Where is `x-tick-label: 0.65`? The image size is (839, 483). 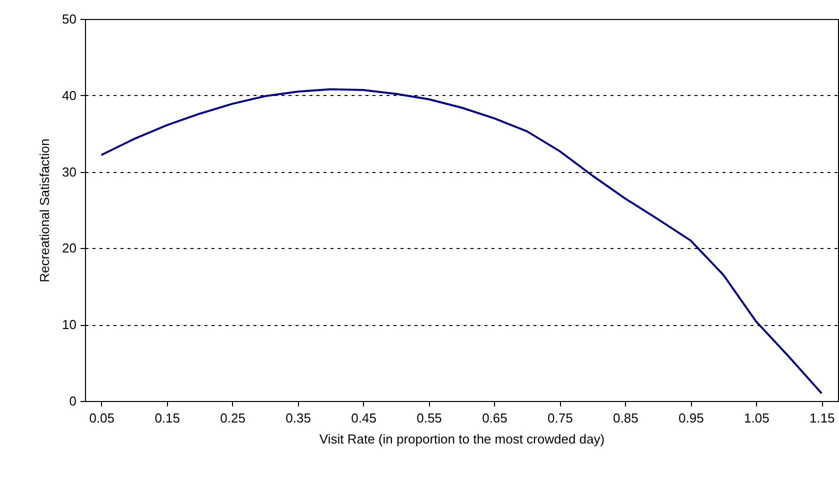
x-tick-label: 0.65 is located at coordinates (495, 418).